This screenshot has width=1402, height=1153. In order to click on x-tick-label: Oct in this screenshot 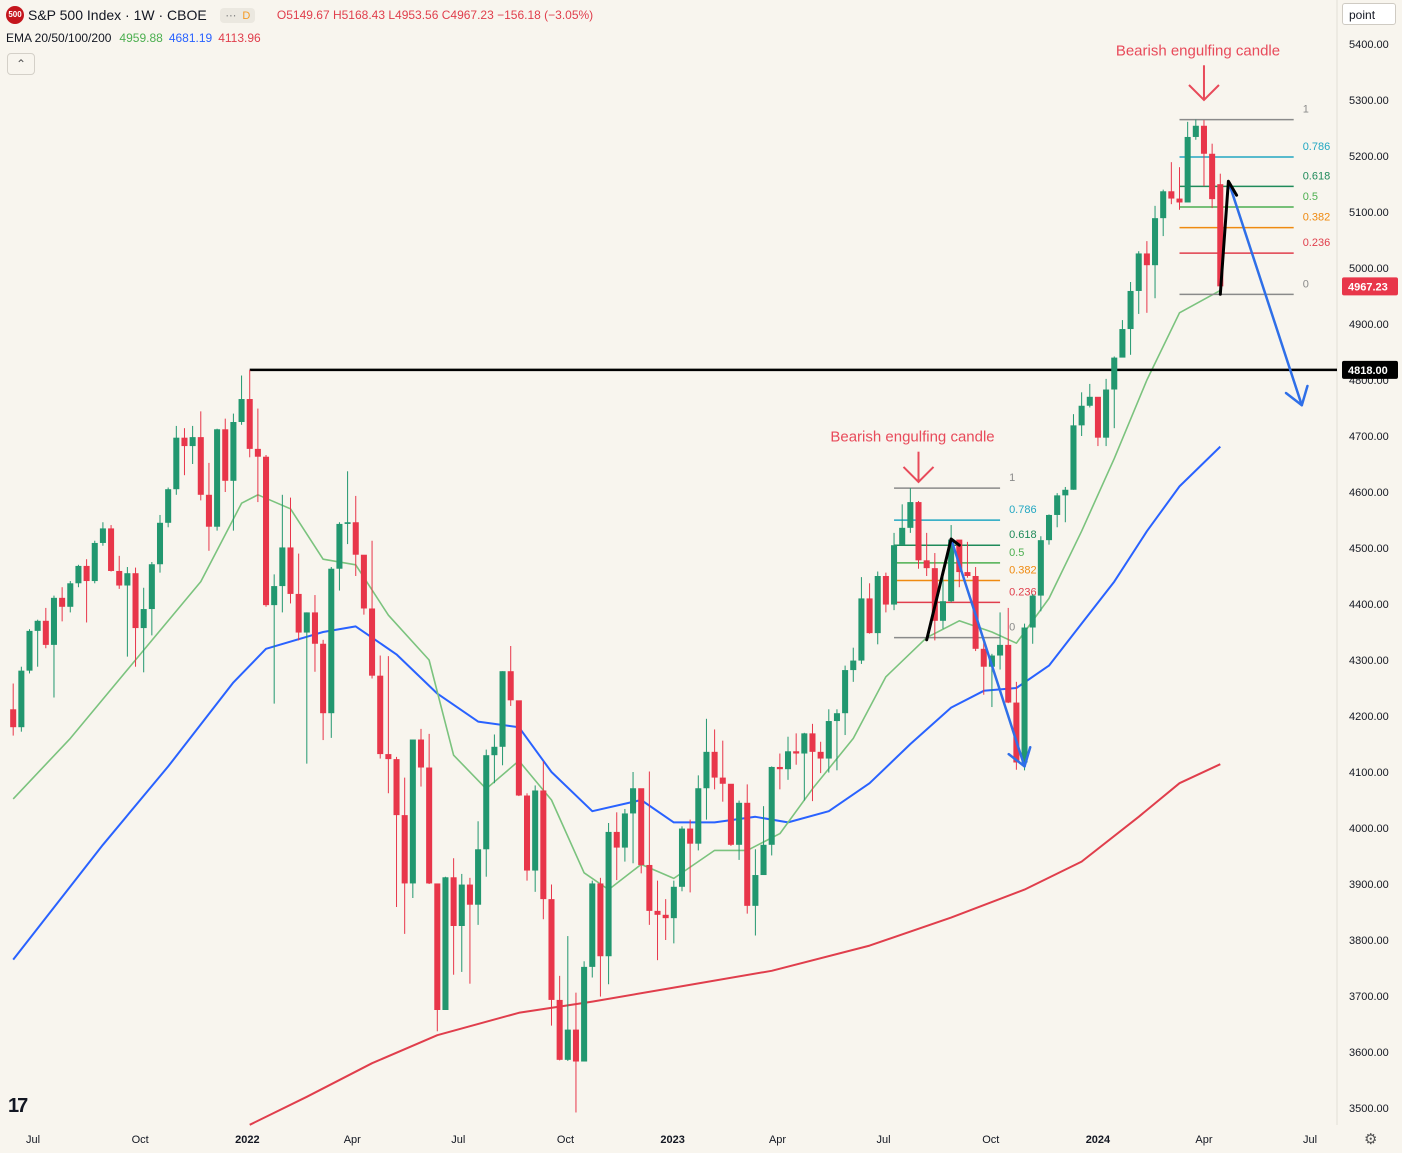, I will do `click(140, 1140)`.